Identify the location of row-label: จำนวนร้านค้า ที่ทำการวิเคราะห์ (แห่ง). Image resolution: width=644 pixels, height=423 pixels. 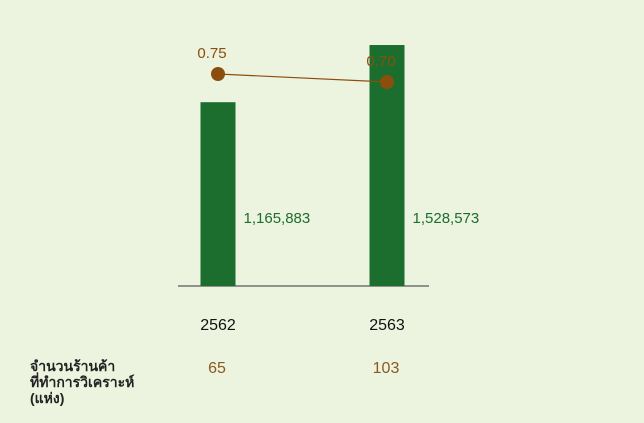
(105, 382).